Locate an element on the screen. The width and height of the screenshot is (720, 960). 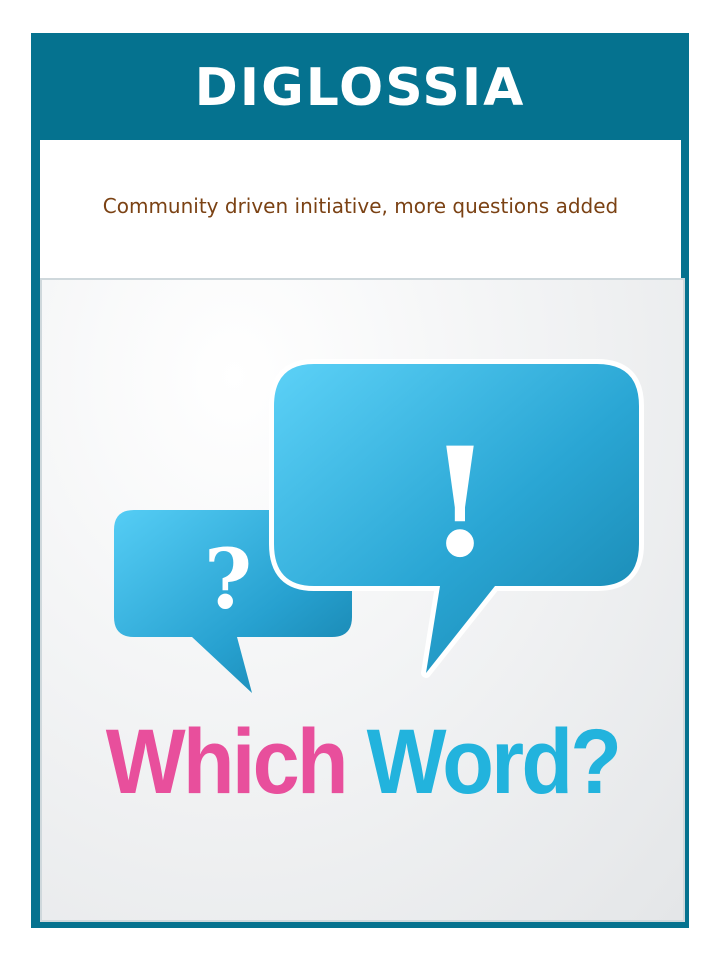
page-title: DIGLOSSIA is located at coordinates (360, 88).